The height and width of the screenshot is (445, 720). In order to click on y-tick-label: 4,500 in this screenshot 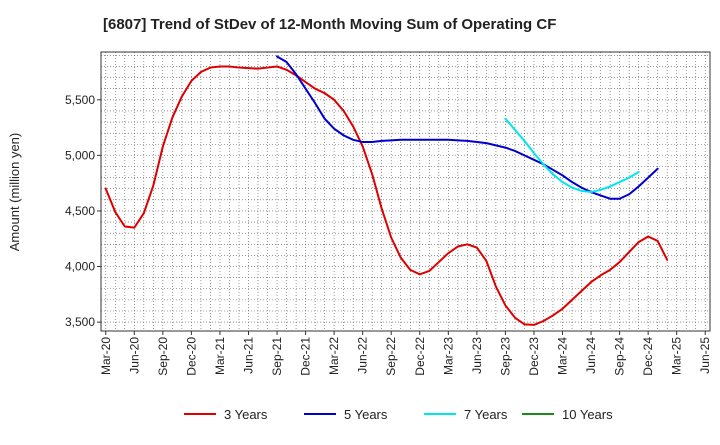, I will do `click(80, 211)`.